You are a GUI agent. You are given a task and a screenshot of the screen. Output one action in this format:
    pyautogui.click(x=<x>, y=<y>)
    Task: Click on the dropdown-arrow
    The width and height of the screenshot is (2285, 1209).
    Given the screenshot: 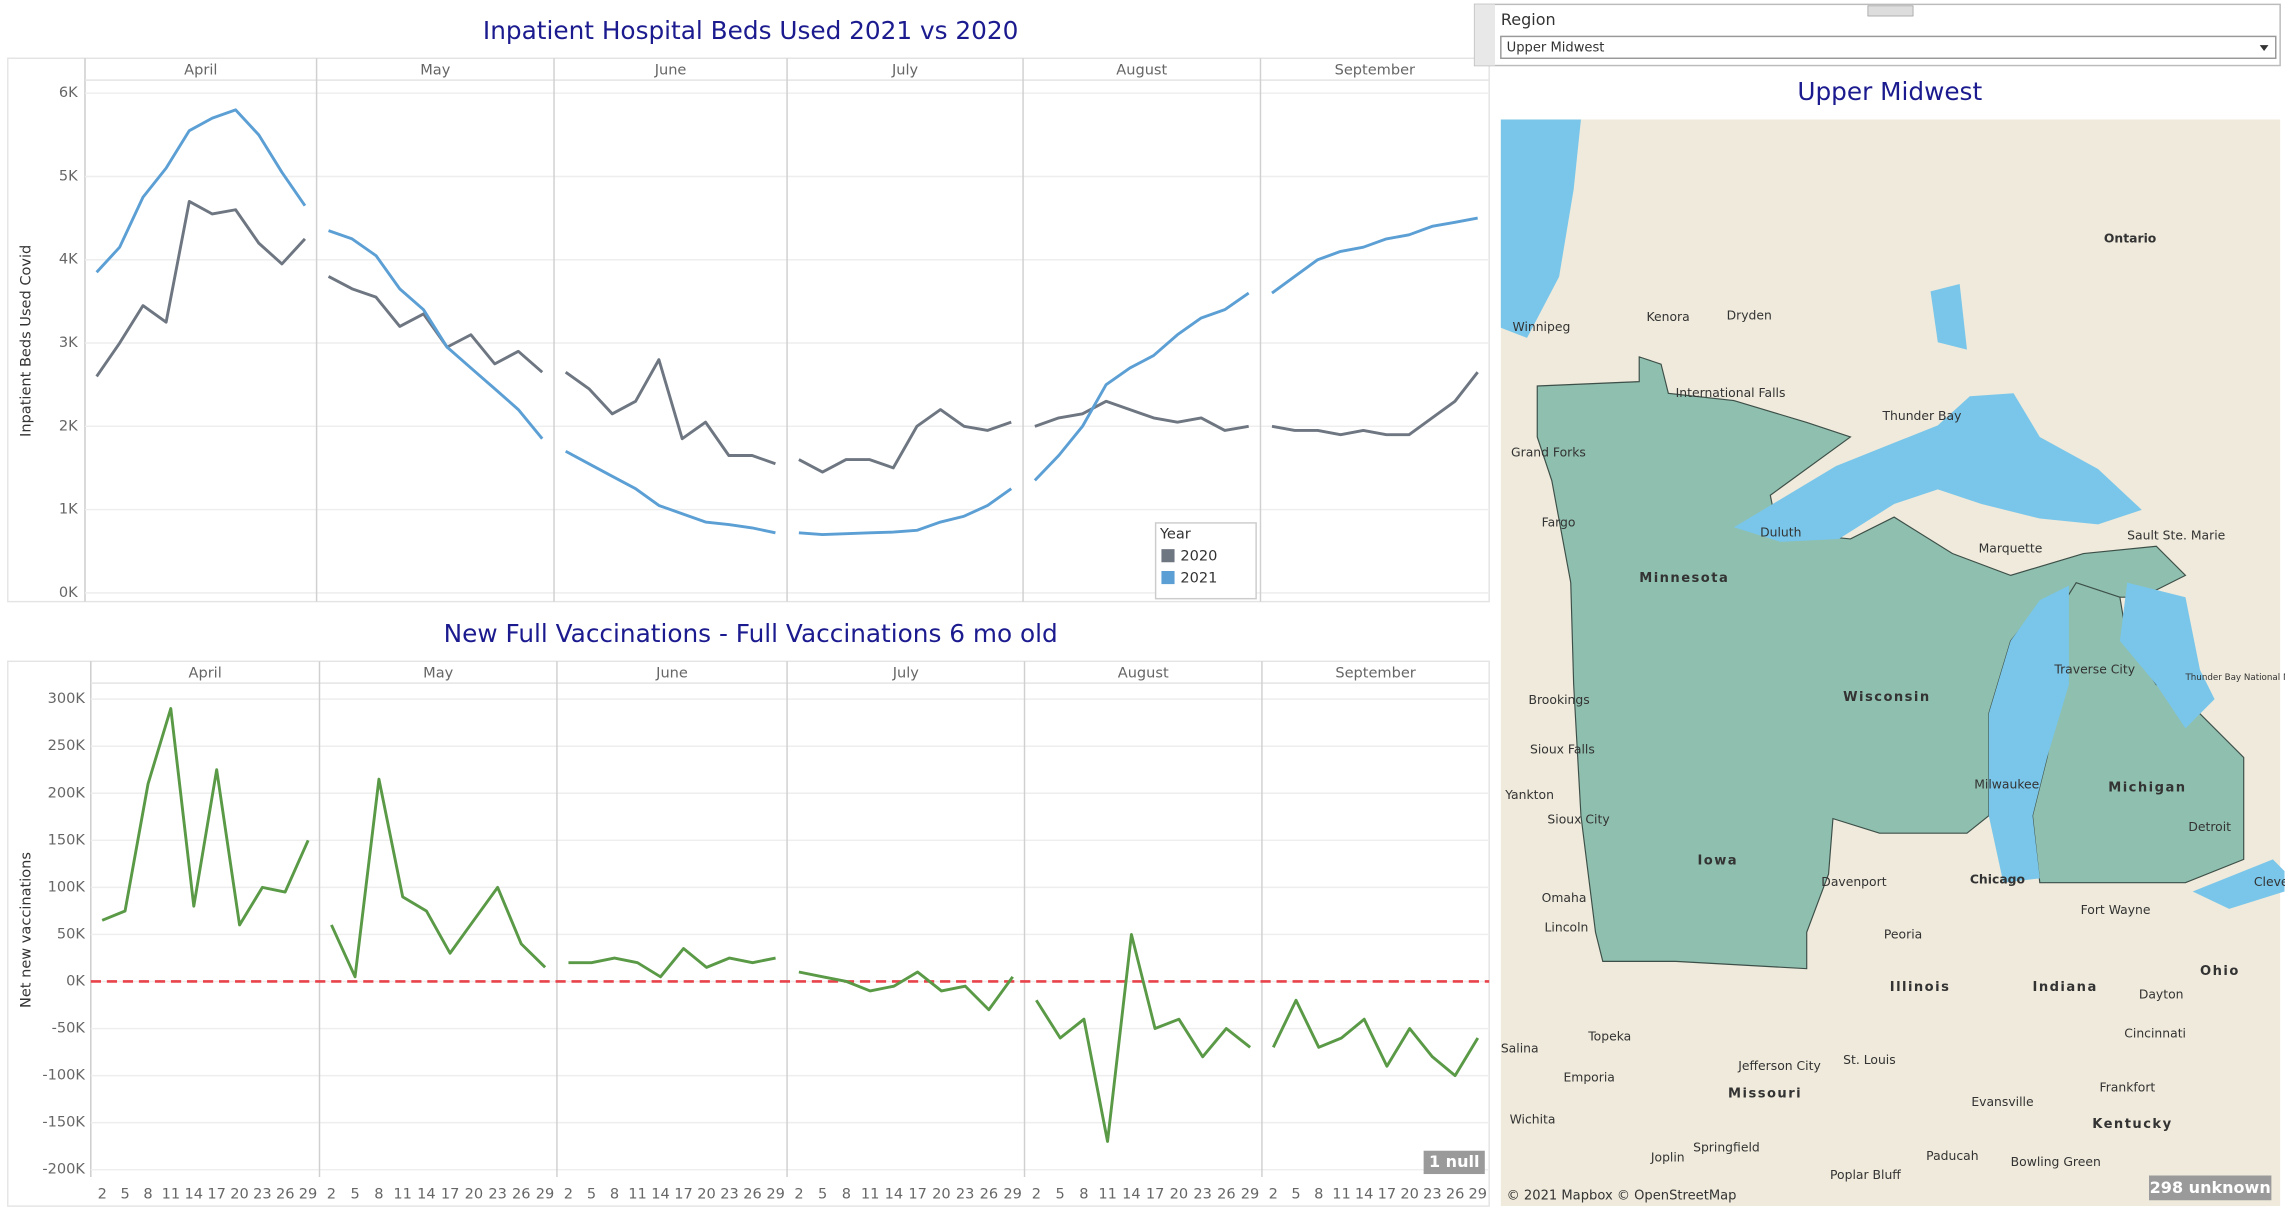 What is the action you would take?
    pyautogui.click(x=2264, y=48)
    